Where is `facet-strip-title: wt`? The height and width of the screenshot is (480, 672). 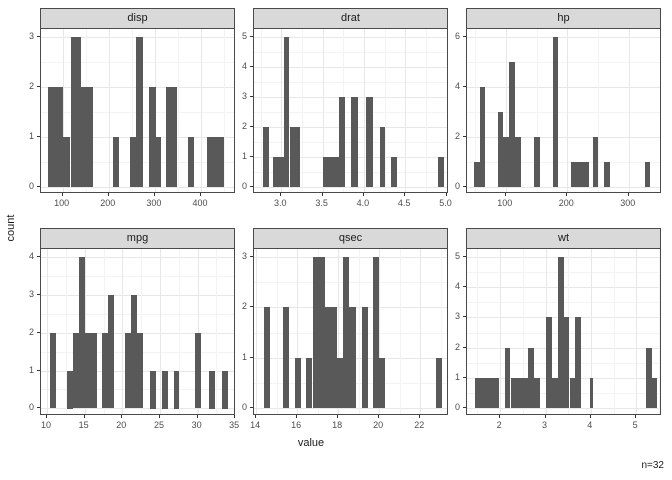 facet-strip-title: wt is located at coordinates (563, 238).